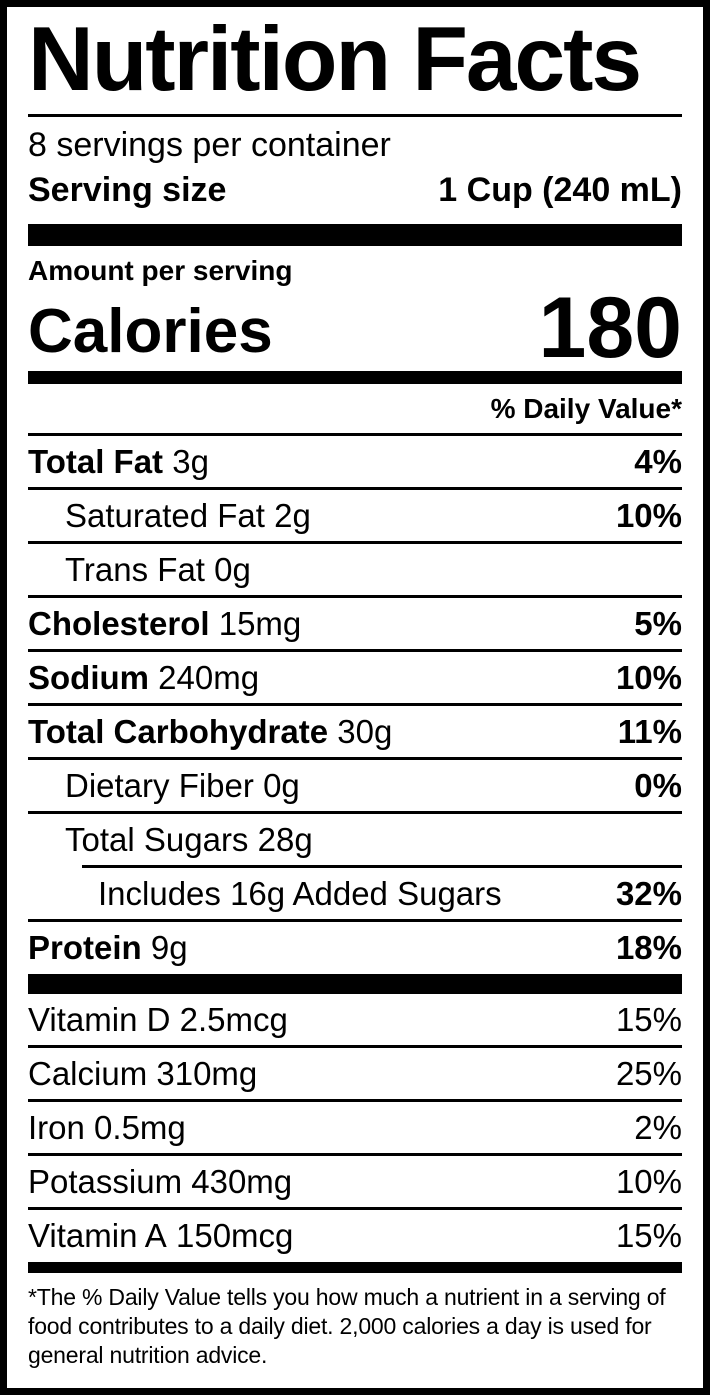  Describe the element at coordinates (355, 463) in the screenshot. I see `nutrient-row-total-fat: Total Fat 3g 4%` at that location.